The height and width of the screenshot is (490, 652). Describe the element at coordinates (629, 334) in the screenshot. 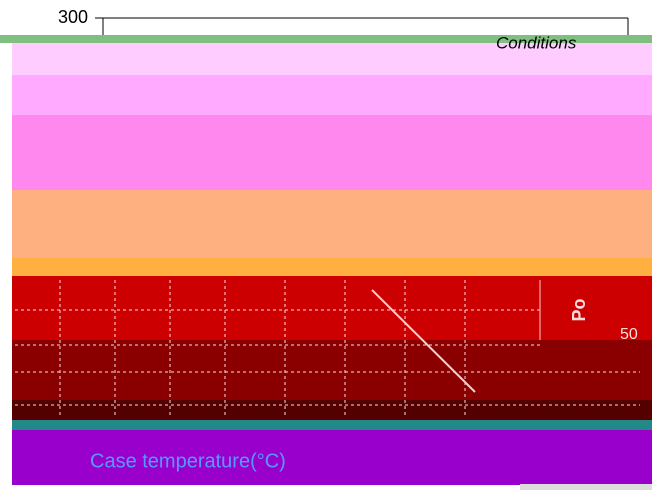

I see `tick-label: 50` at that location.